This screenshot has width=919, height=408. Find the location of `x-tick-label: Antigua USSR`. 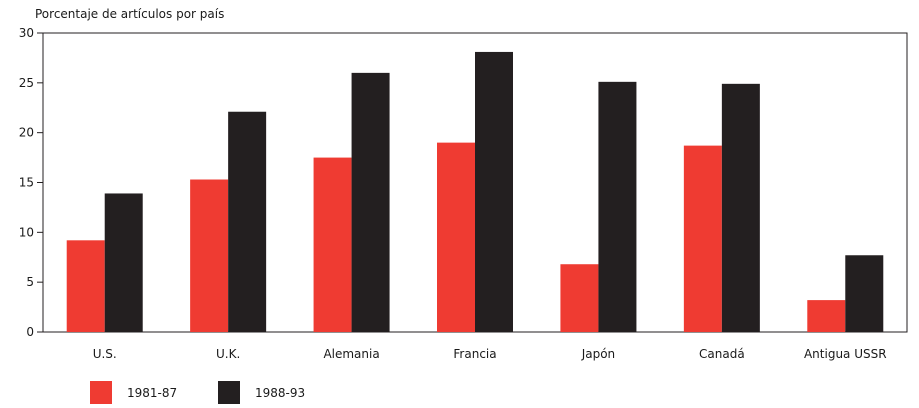

x-tick-label: Antigua USSR is located at coordinates (845, 354).